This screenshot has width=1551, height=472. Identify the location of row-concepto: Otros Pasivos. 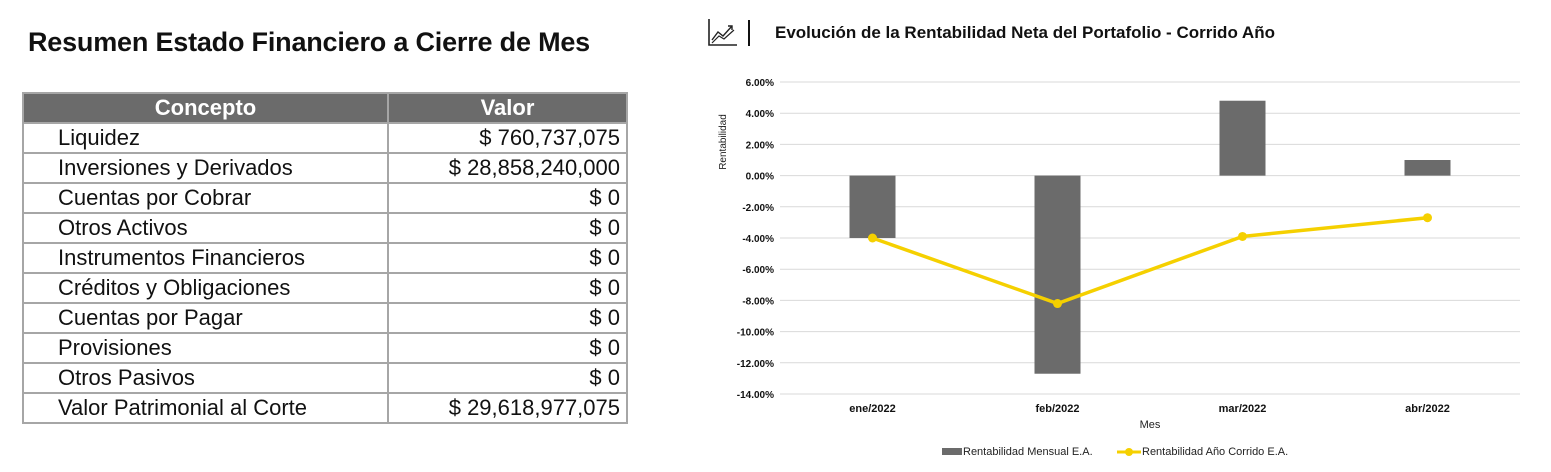
(205, 378).